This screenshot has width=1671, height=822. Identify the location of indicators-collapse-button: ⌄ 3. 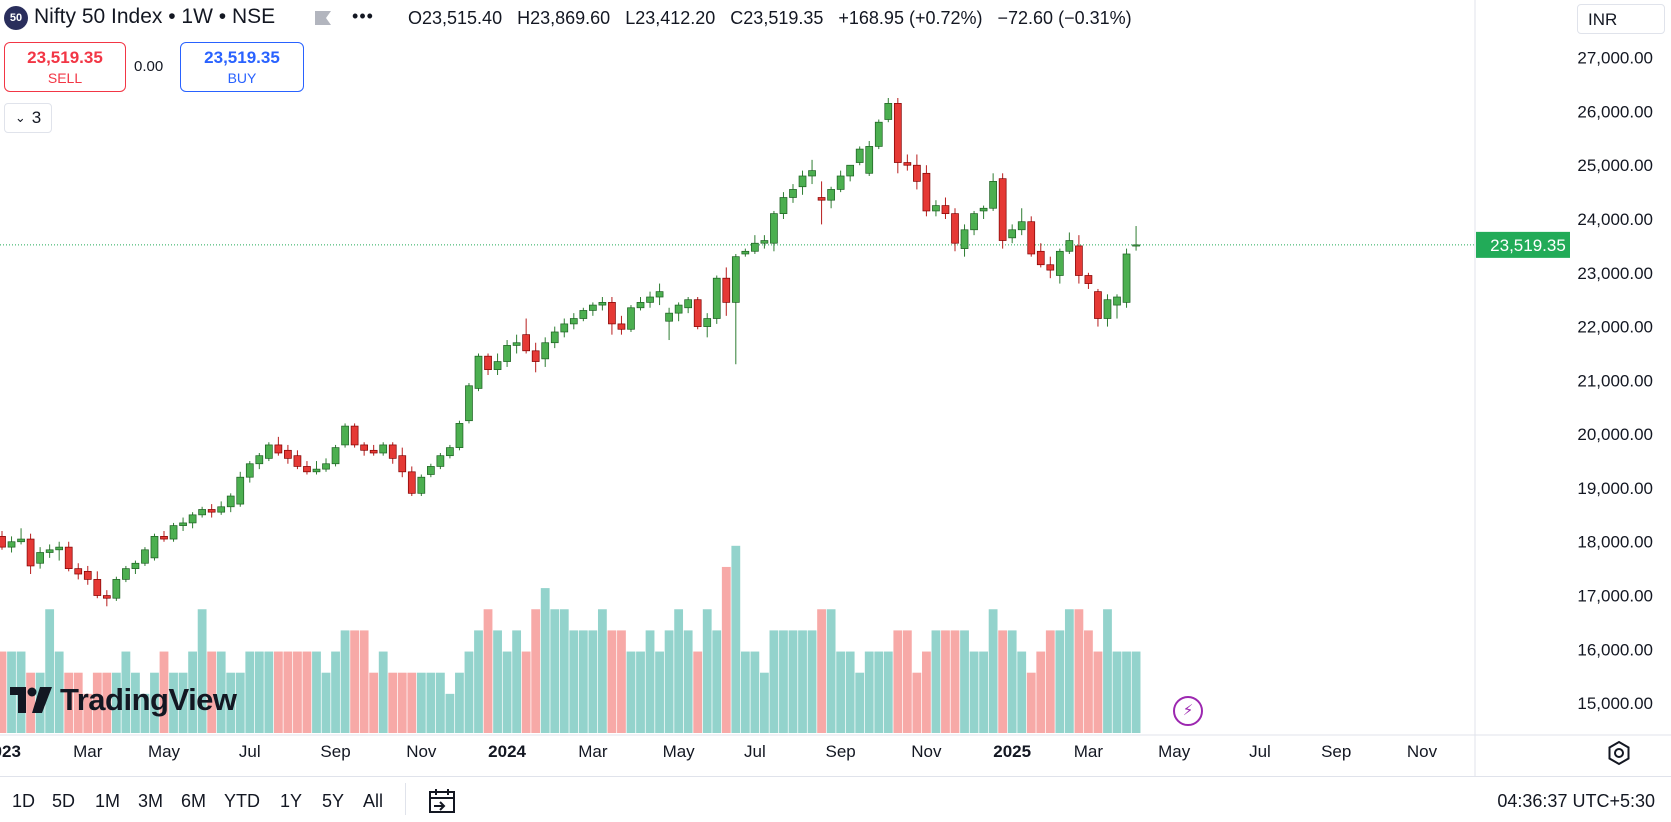
(28, 118).